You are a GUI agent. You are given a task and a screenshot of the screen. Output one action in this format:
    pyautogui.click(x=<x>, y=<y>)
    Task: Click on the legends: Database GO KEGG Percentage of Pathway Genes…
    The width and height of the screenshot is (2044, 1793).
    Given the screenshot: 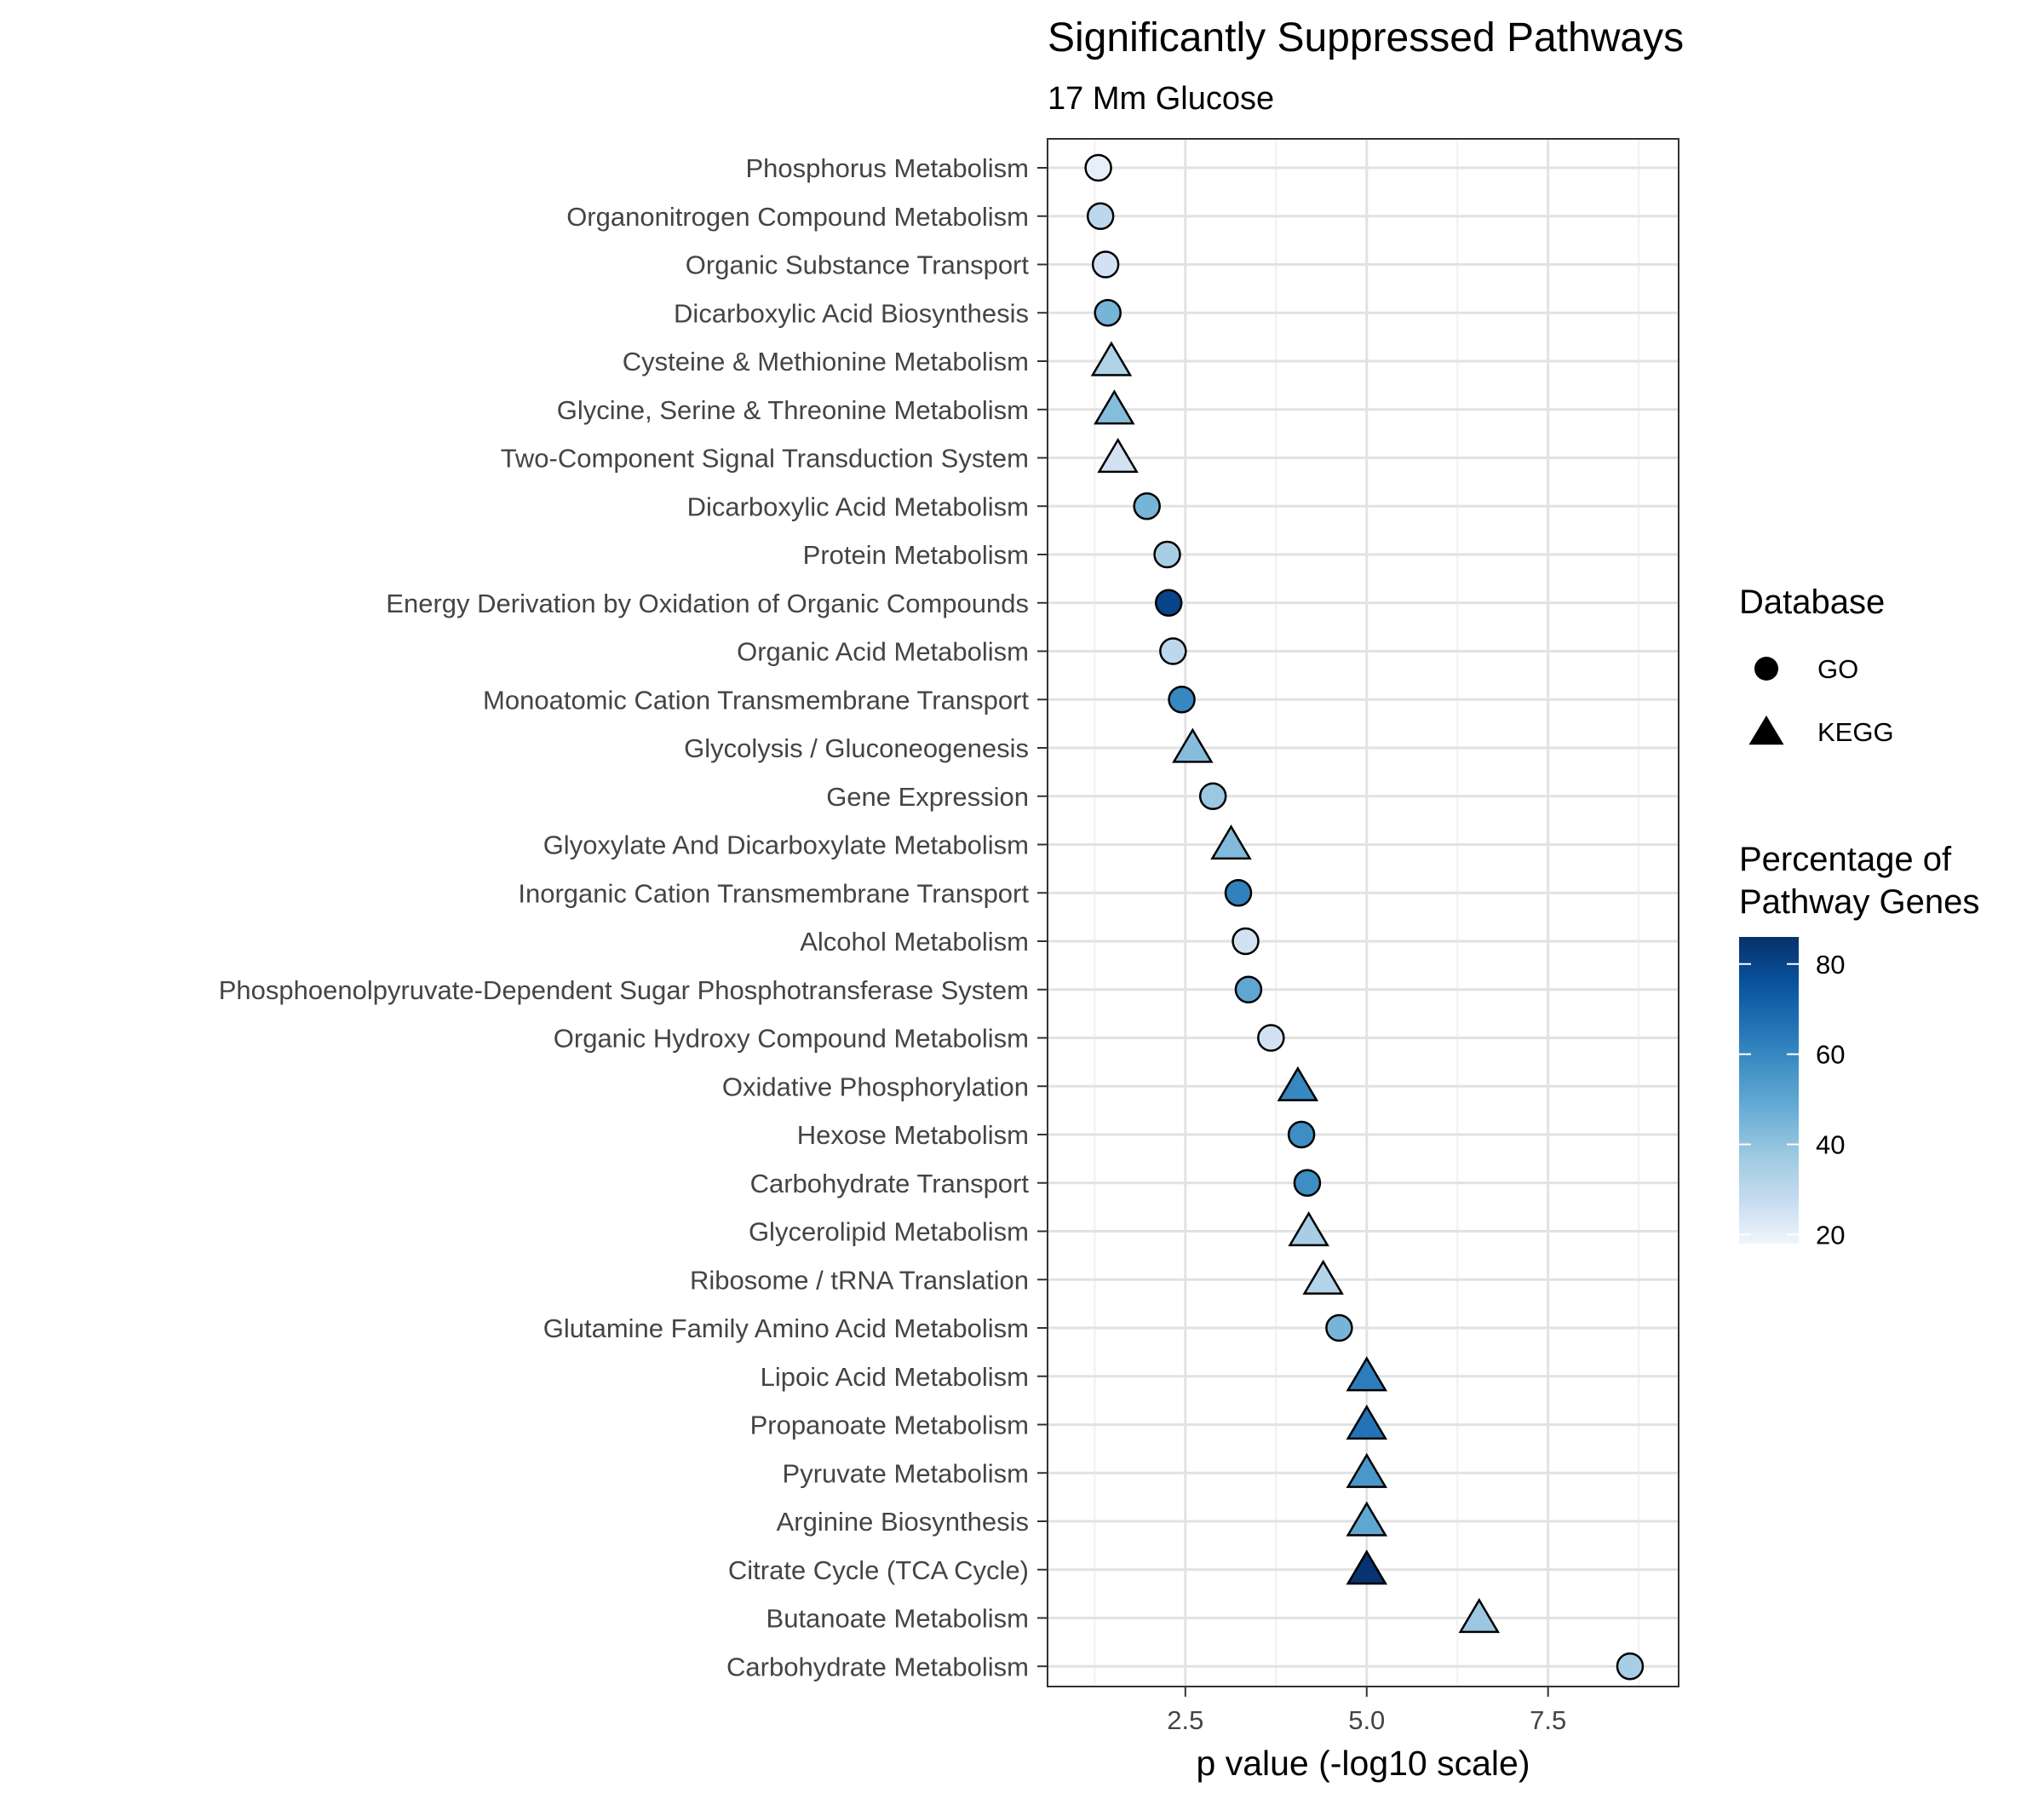 What is the action you would take?
    pyautogui.click(x=1859, y=917)
    